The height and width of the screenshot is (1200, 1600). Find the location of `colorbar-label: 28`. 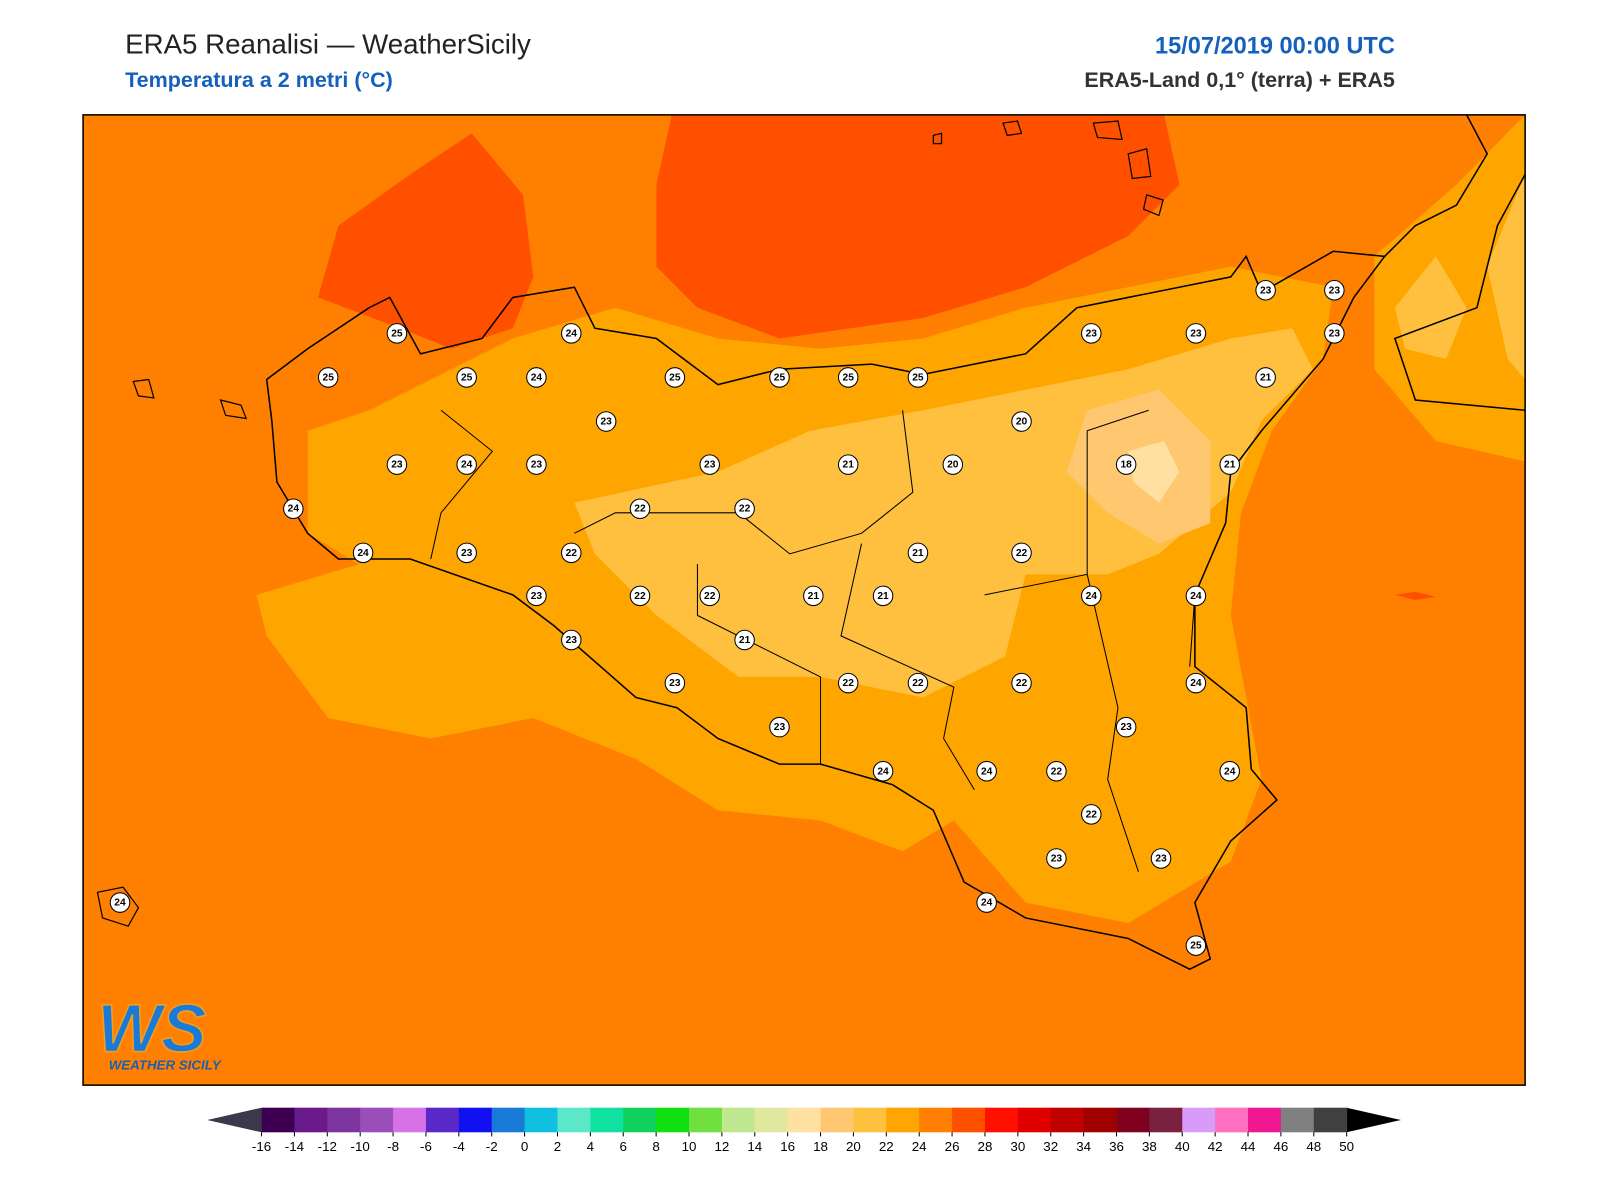

colorbar-label: 28 is located at coordinates (985, 1146).